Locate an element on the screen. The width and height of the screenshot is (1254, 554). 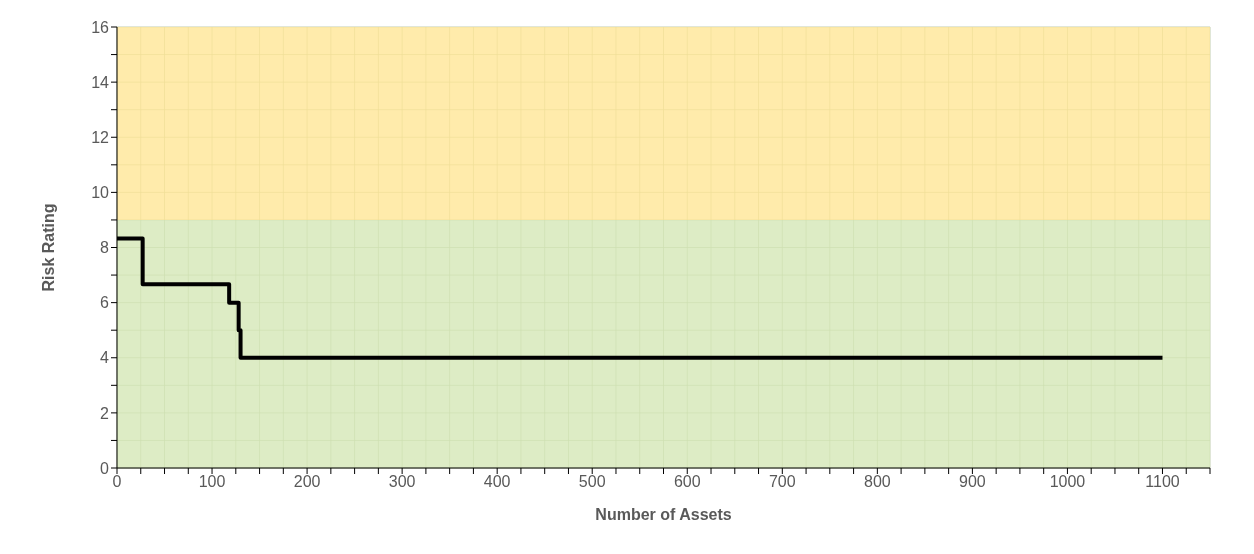
y-tick-label: 8 is located at coordinates (105, 248).